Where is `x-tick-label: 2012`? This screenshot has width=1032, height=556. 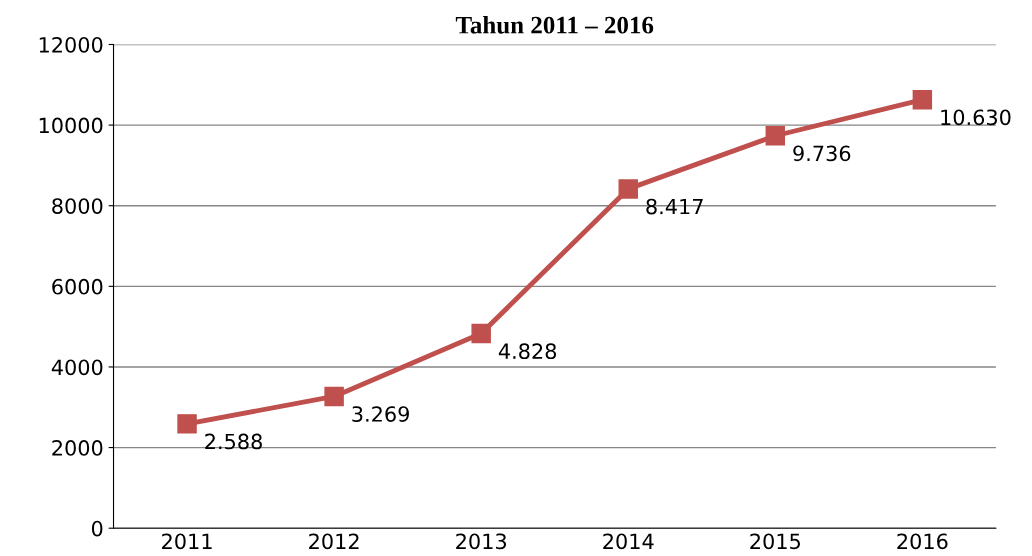 x-tick-label: 2012 is located at coordinates (334, 541).